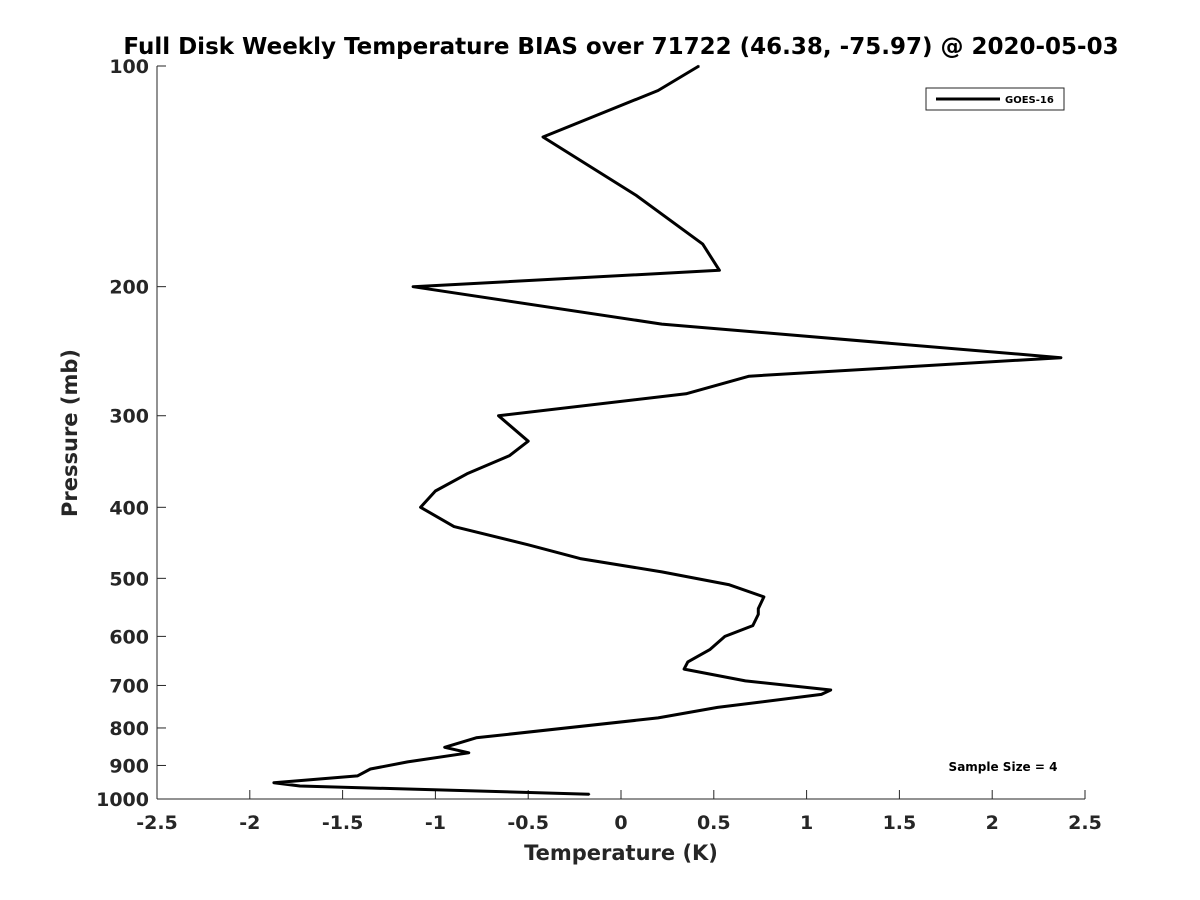 This screenshot has height=900, width=1200. I want to click on legend-label-goes-16: GOES-16, so click(1029, 100).